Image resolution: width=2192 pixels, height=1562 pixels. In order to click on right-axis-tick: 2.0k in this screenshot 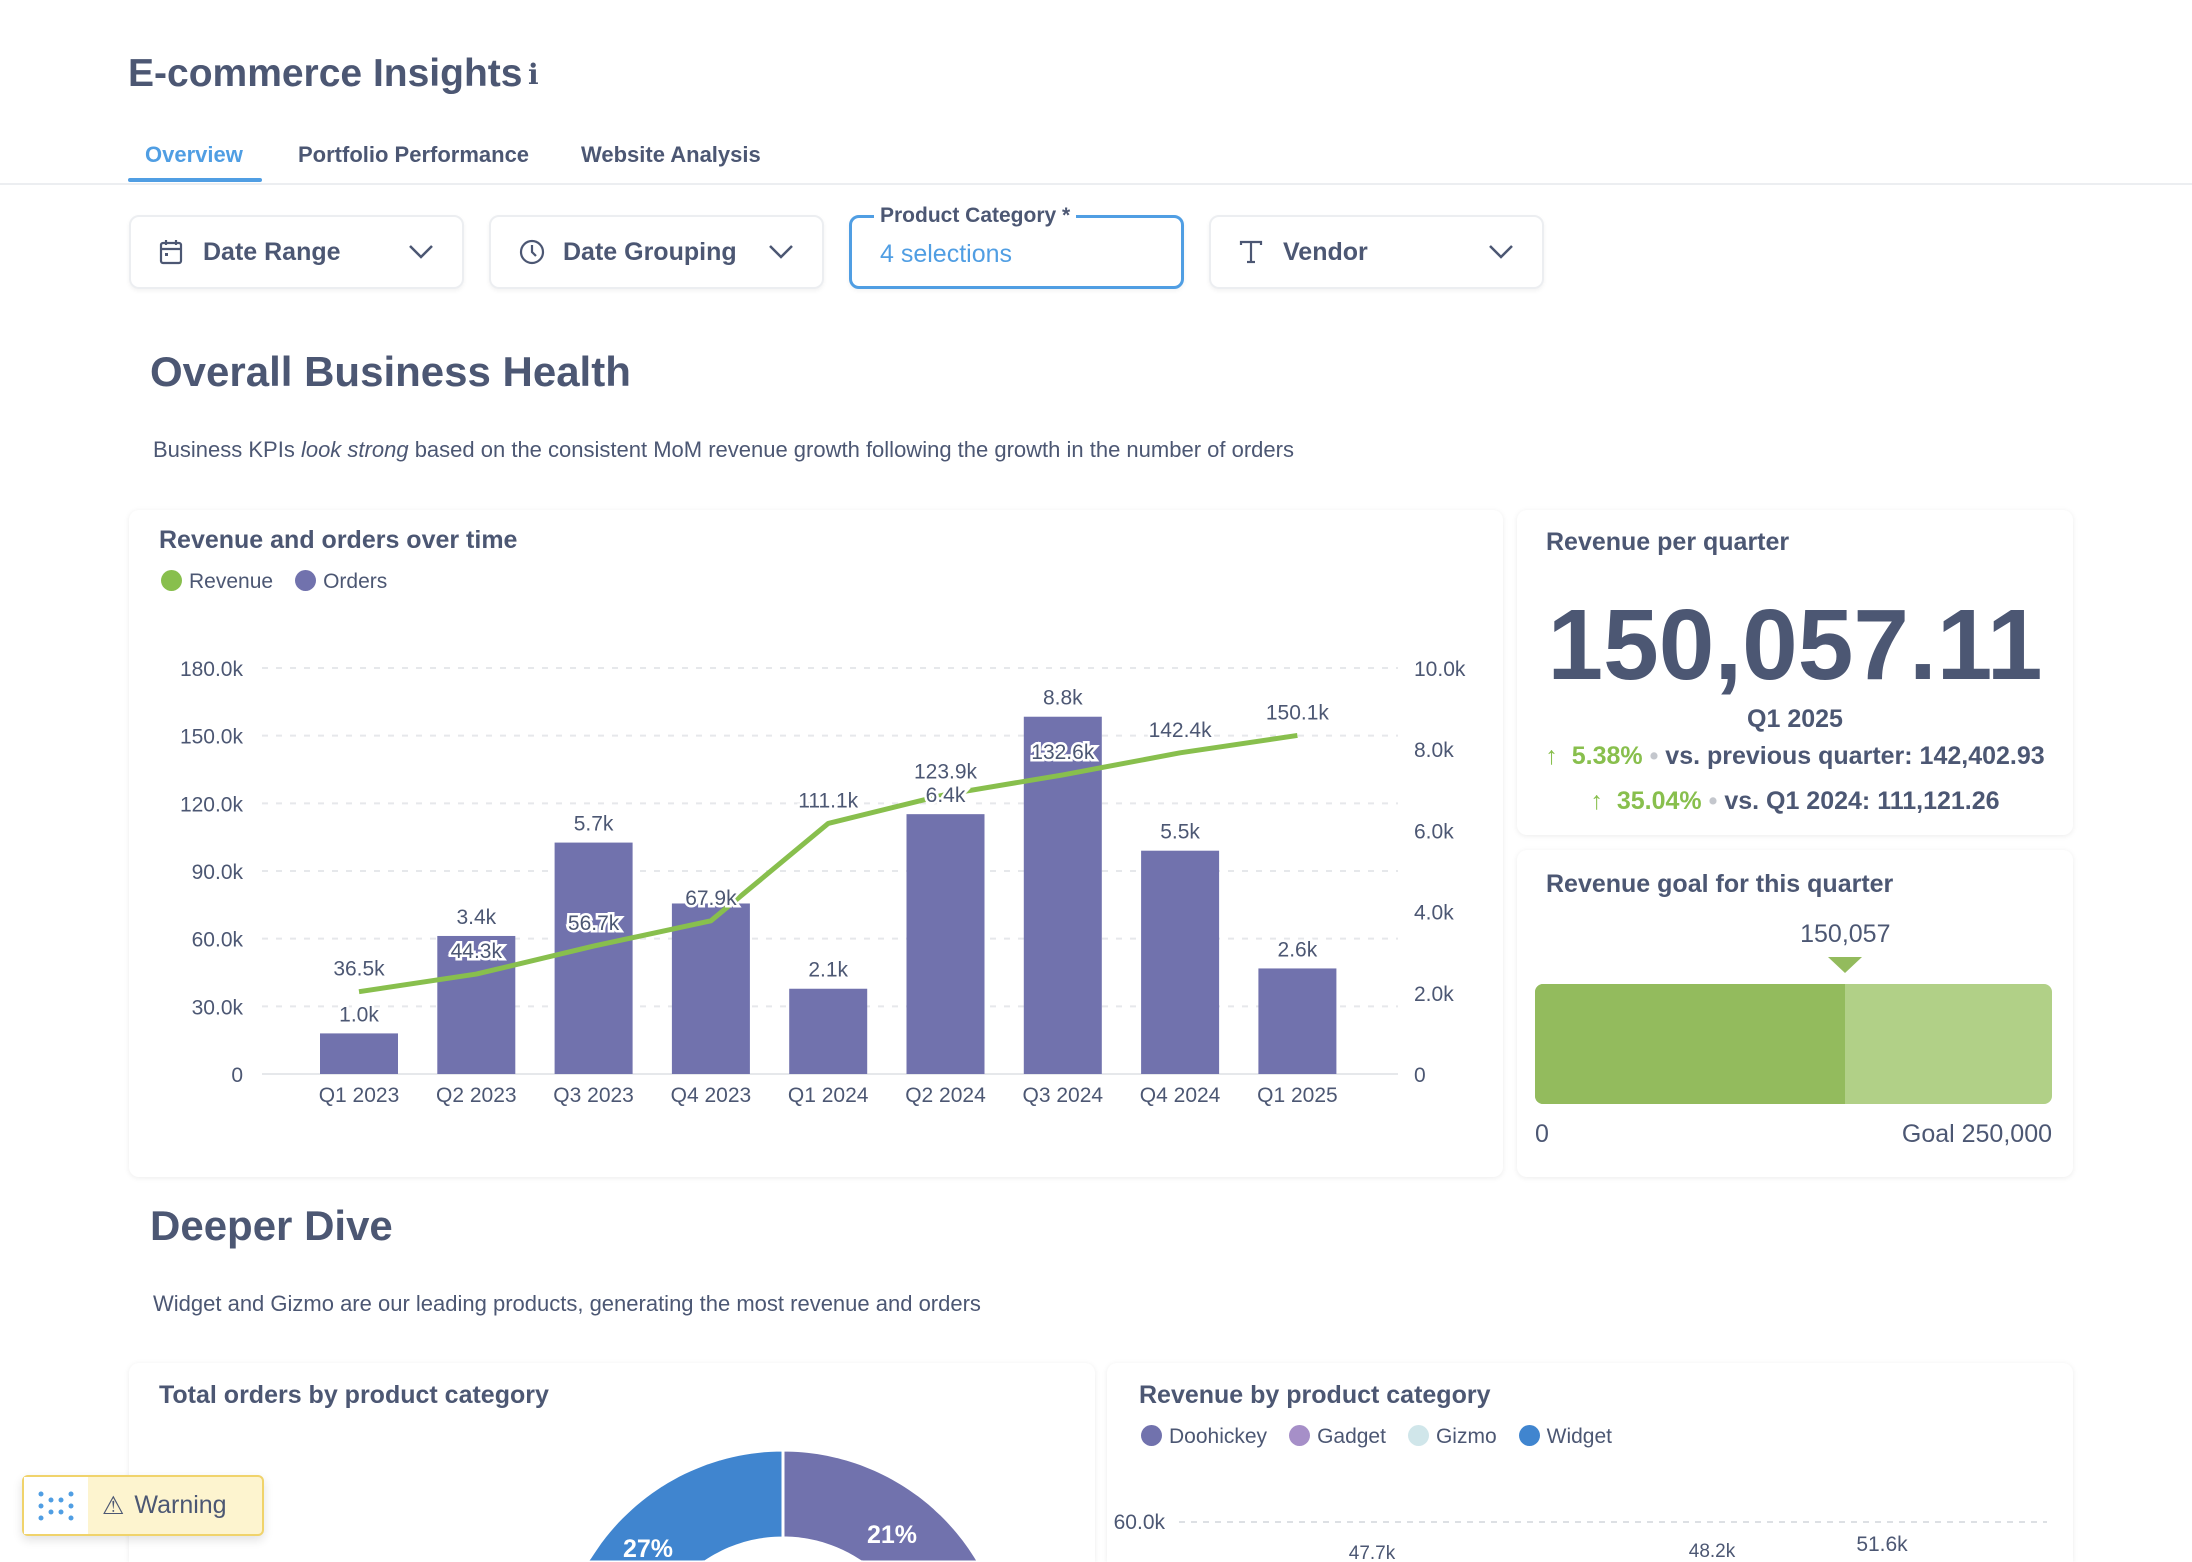, I will do `click(1434, 994)`.